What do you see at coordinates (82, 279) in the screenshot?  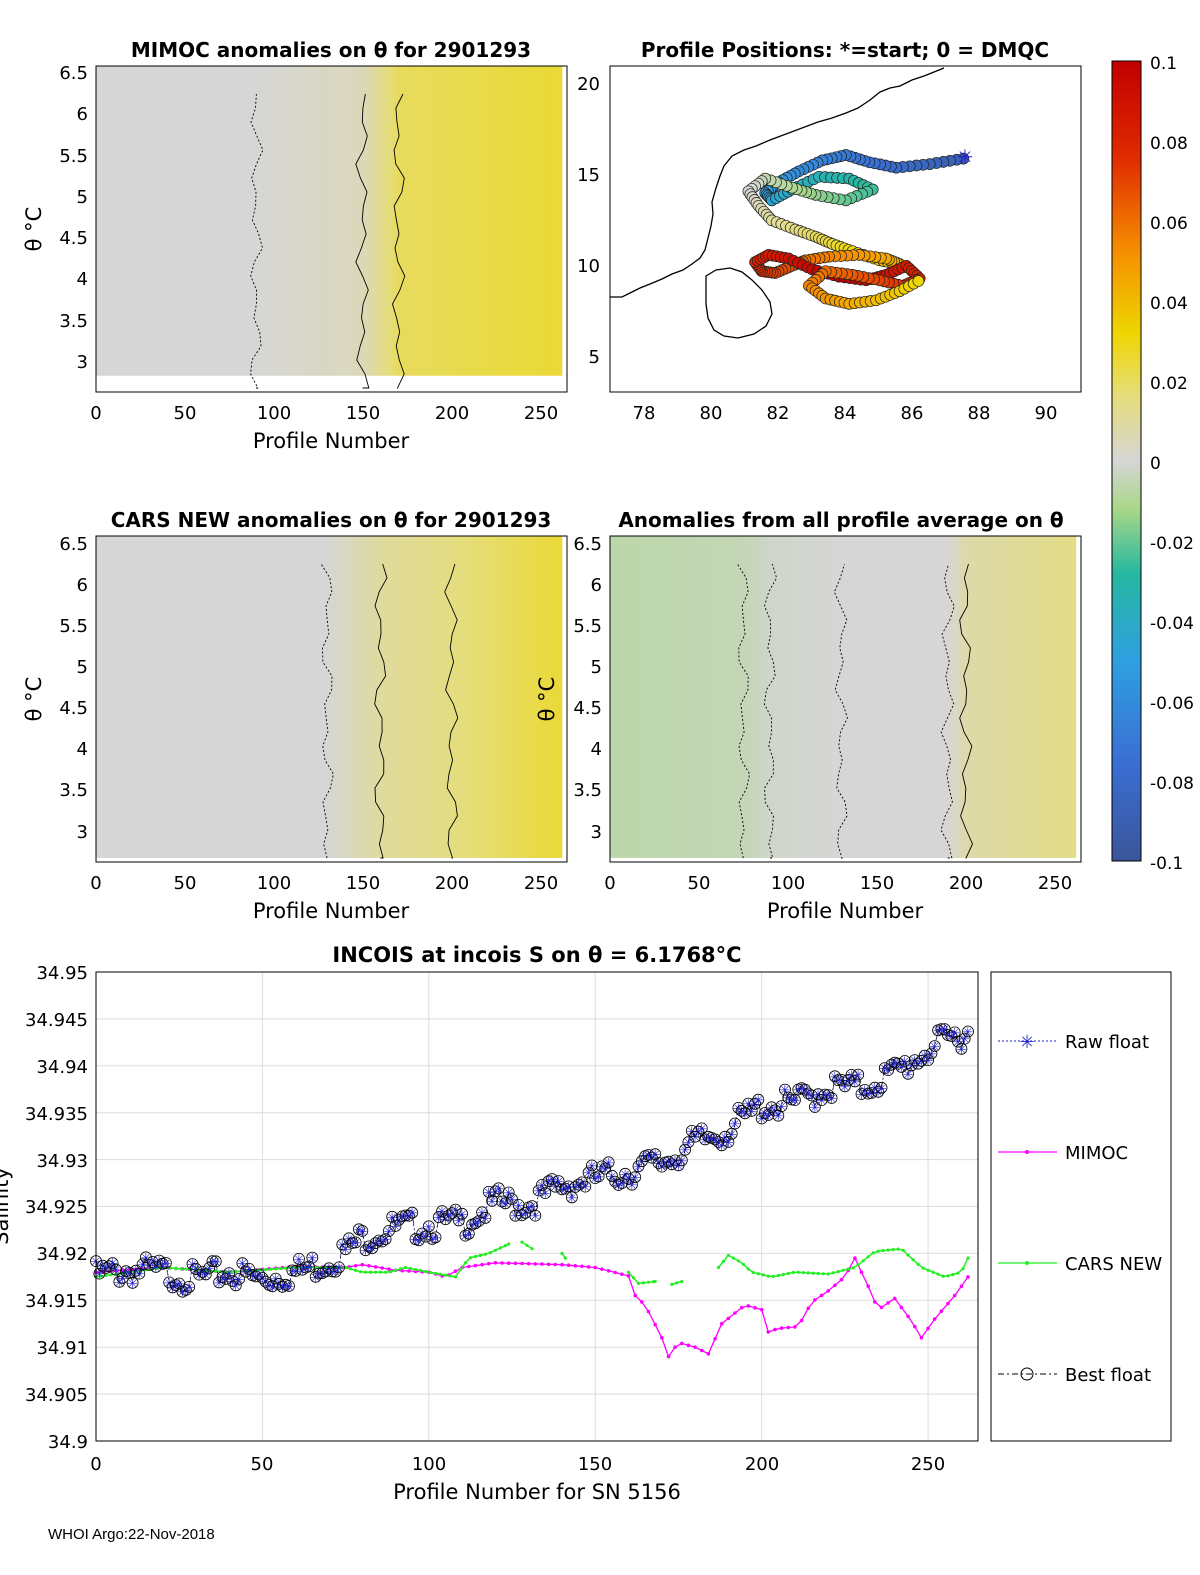 I see `y-tick-label: 4` at bounding box center [82, 279].